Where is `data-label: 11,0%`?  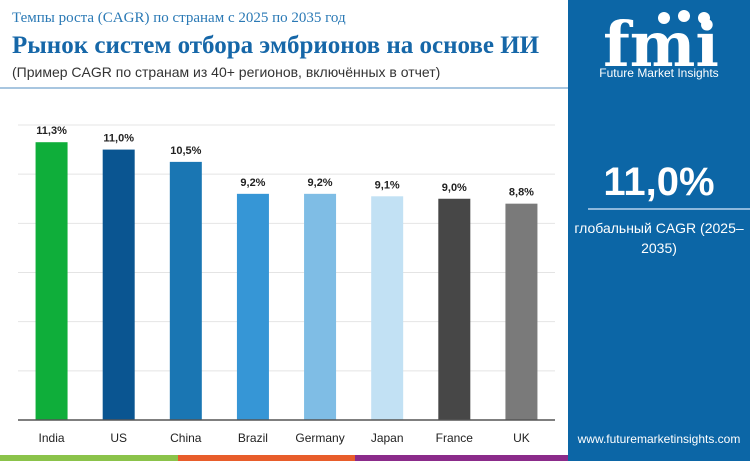 data-label: 11,0% is located at coordinates (118, 139).